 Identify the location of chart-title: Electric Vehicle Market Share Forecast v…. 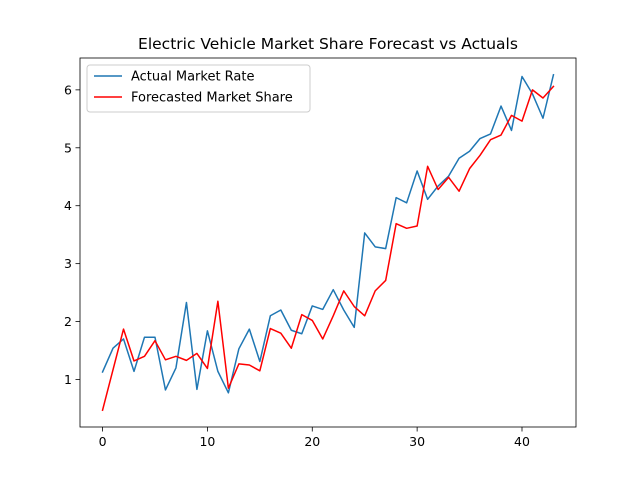
(328, 44).